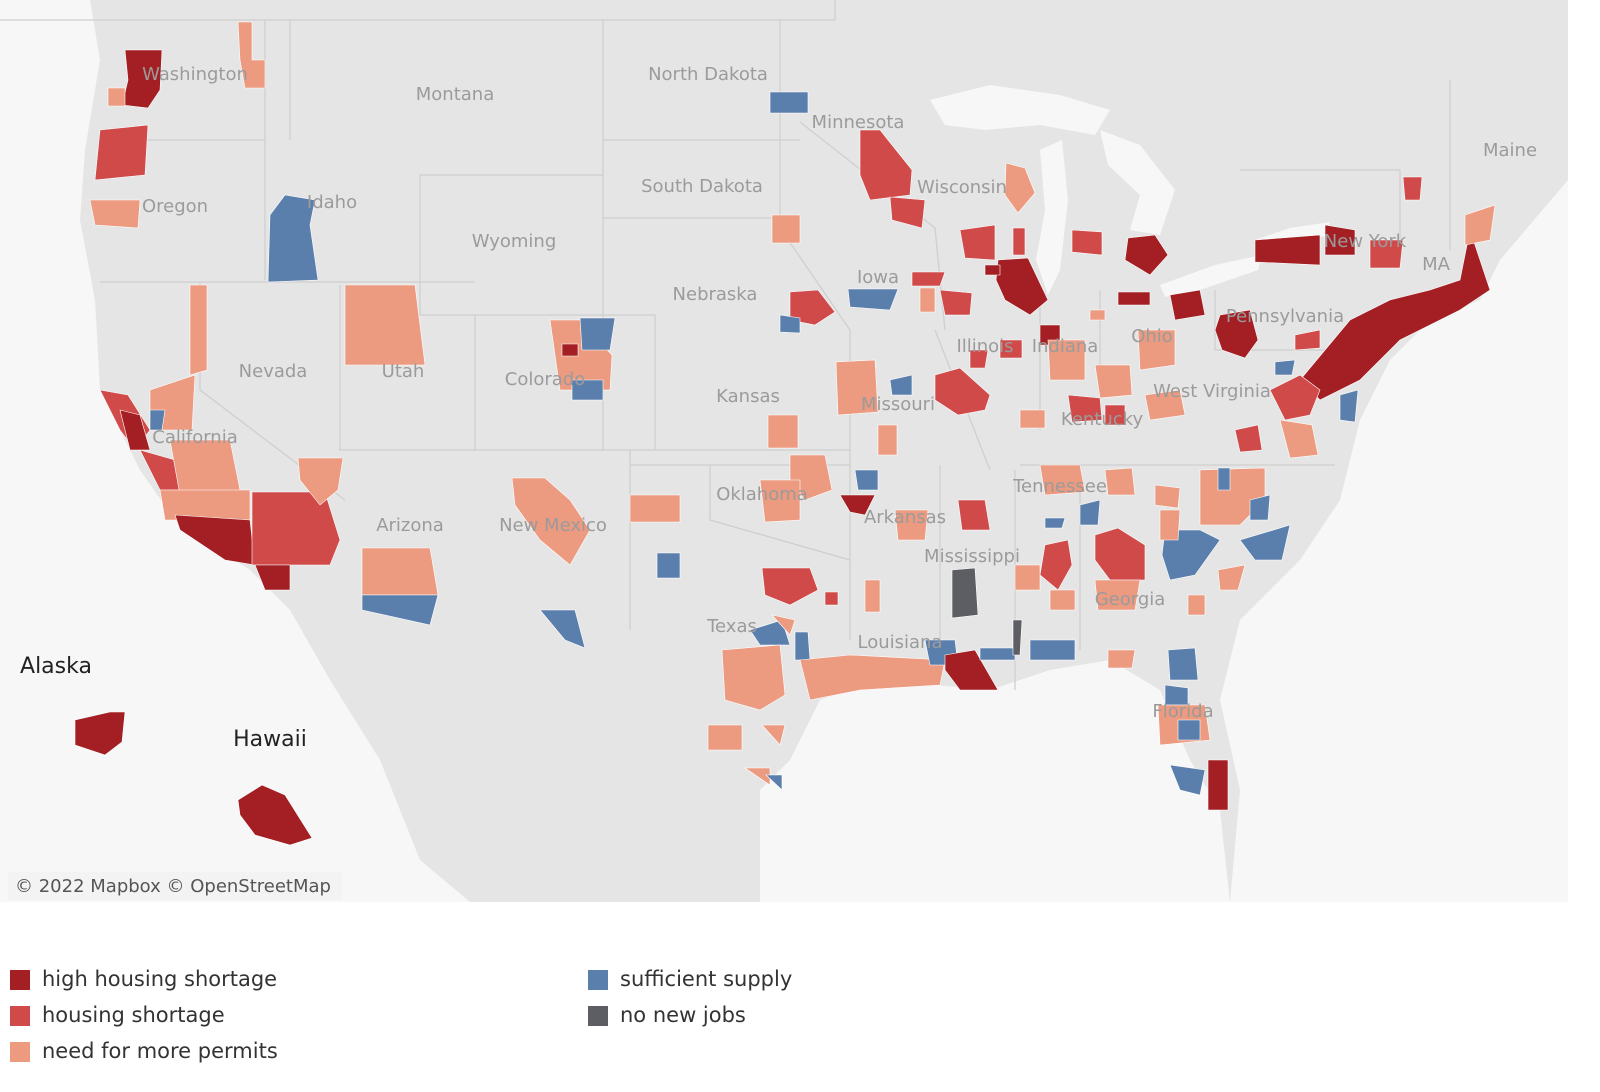 The image size is (1600, 1092). Describe the element at coordinates (706, 979) in the screenshot. I see `legend-label: sufficient supply` at that location.